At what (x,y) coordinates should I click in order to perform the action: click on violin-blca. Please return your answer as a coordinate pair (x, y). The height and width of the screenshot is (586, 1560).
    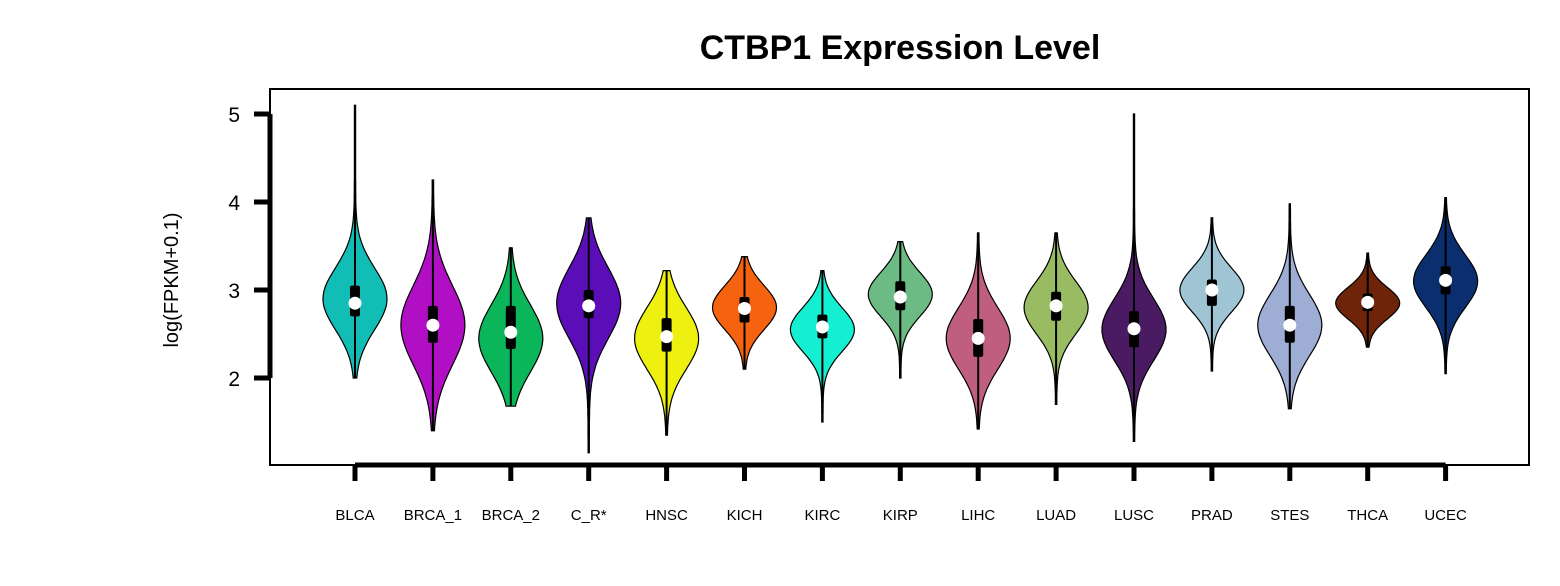
    Looking at the image, I should click on (355, 241).